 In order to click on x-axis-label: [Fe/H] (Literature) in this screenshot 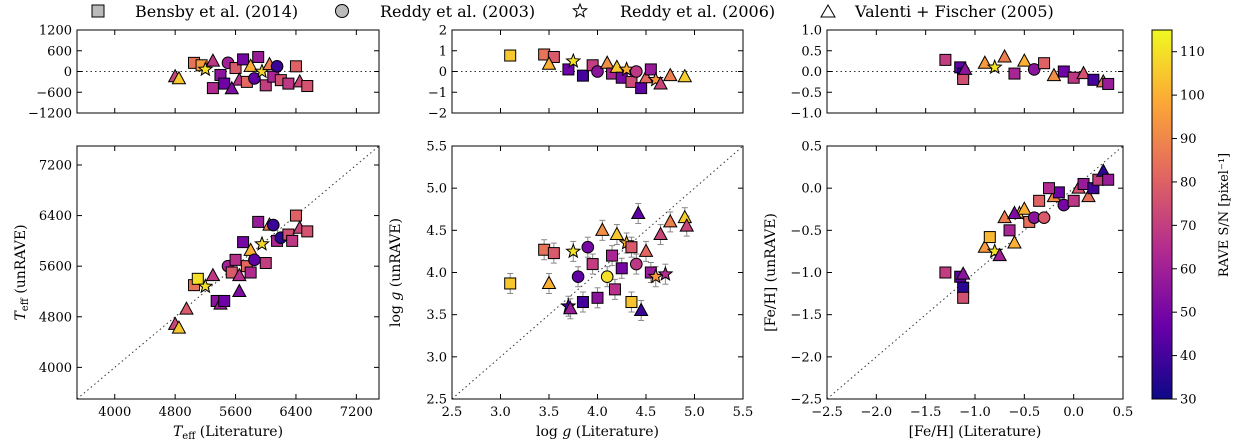, I will do `click(975, 432)`.